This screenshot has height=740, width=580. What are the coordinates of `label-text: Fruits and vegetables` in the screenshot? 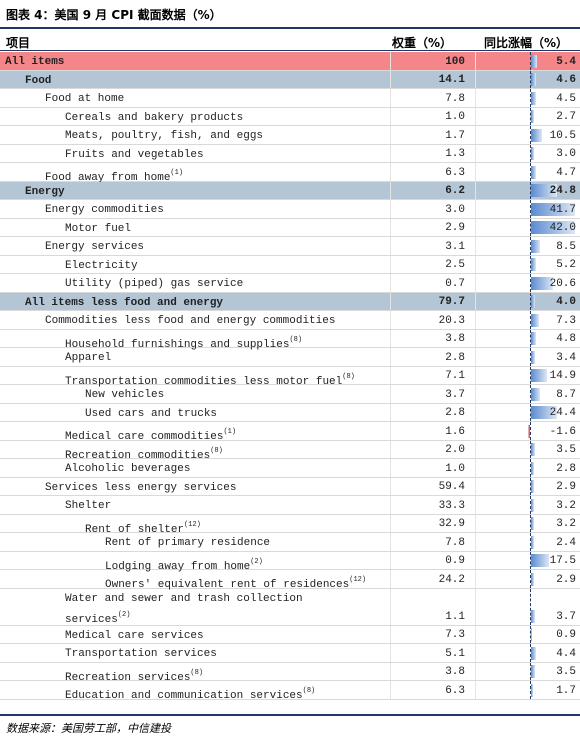 It's located at (134, 154).